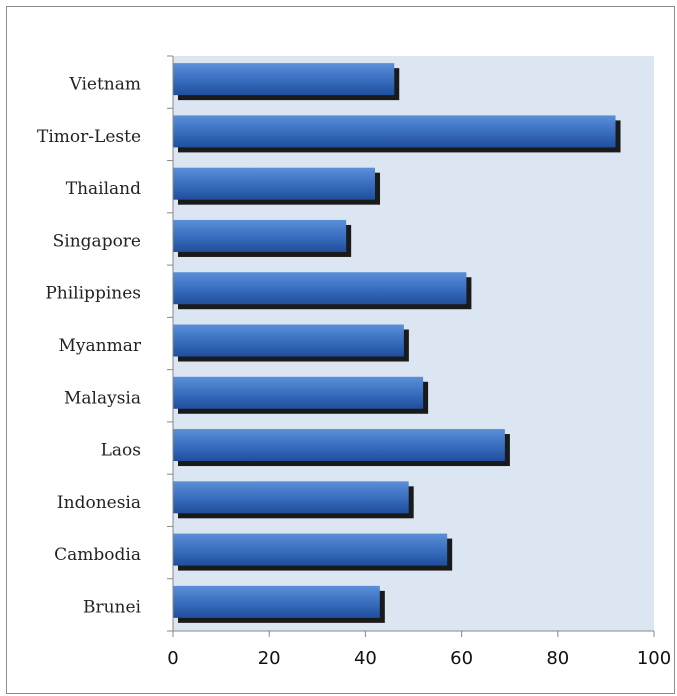 This screenshot has height=696, width=677. Describe the element at coordinates (291, 497) in the screenshot. I see `bar-indonesia` at that location.